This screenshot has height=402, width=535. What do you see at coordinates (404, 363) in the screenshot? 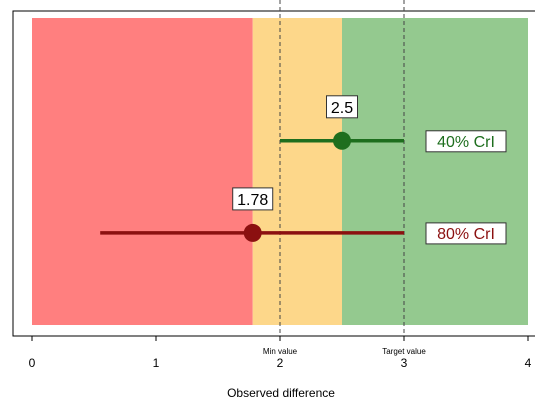
I see `x-tick-label: 3` at bounding box center [404, 363].